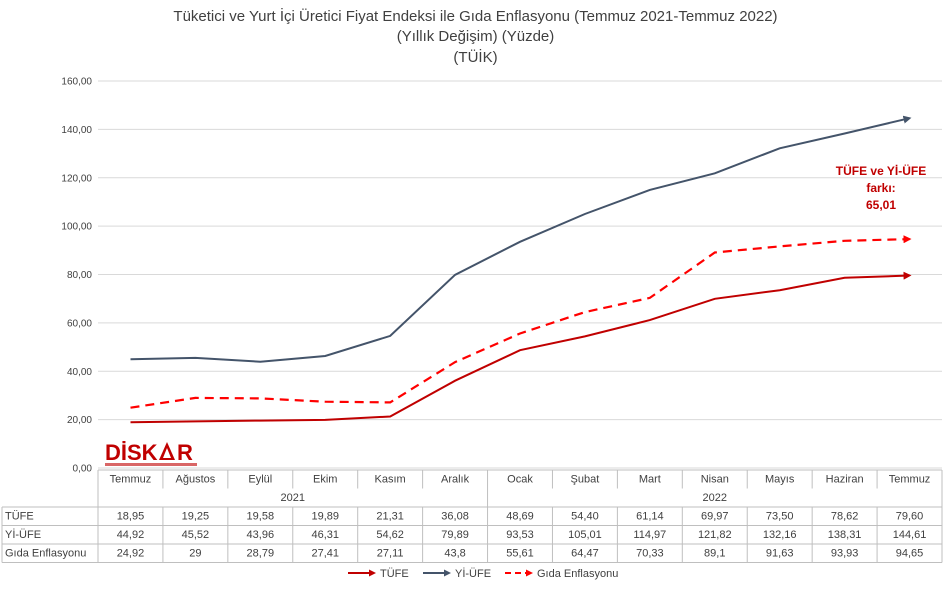 This screenshot has height=590, width=951. What do you see at coordinates (520, 480) in the screenshot?
I see `x-tick-label: Ocak` at bounding box center [520, 480].